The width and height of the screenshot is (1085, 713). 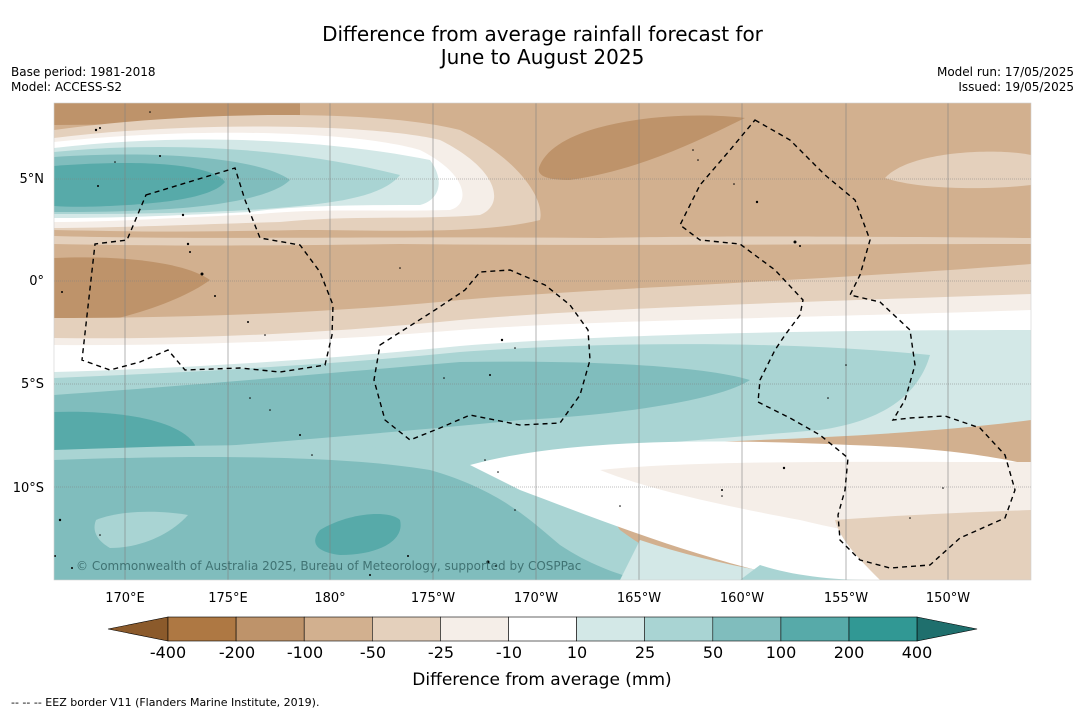 I want to click on colorbar-extend-high, so click(x=947, y=629).